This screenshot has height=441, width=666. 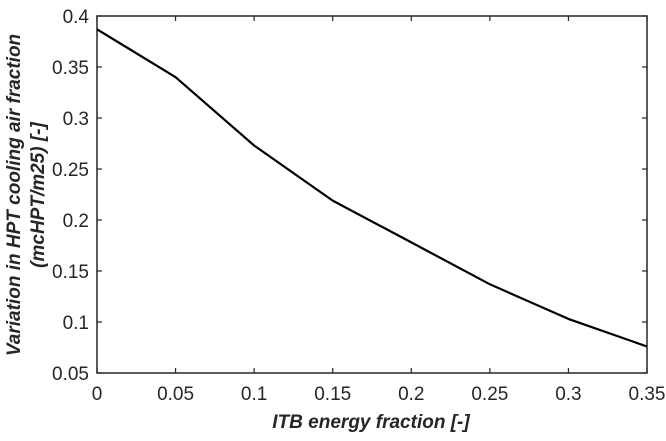 I want to click on y-tick-label: 0.3, so click(x=76, y=119).